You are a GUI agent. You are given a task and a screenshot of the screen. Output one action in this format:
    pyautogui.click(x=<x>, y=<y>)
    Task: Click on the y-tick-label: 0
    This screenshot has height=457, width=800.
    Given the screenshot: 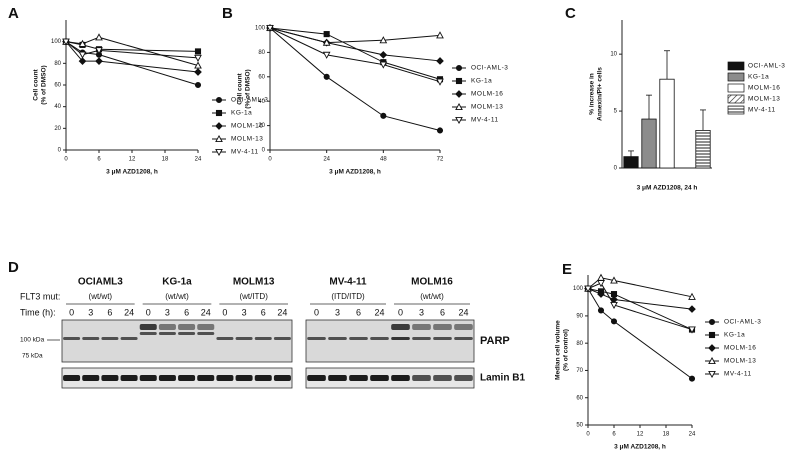 What is the action you would take?
    pyautogui.click(x=264, y=151)
    